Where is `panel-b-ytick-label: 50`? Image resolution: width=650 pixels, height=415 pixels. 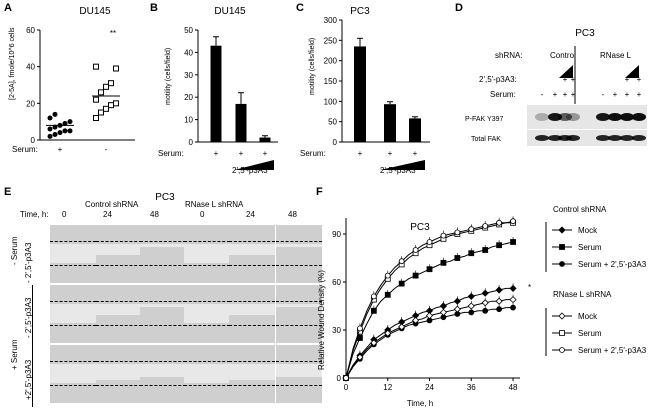 panel-b-ytick-label: 50 is located at coordinates (188, 30).